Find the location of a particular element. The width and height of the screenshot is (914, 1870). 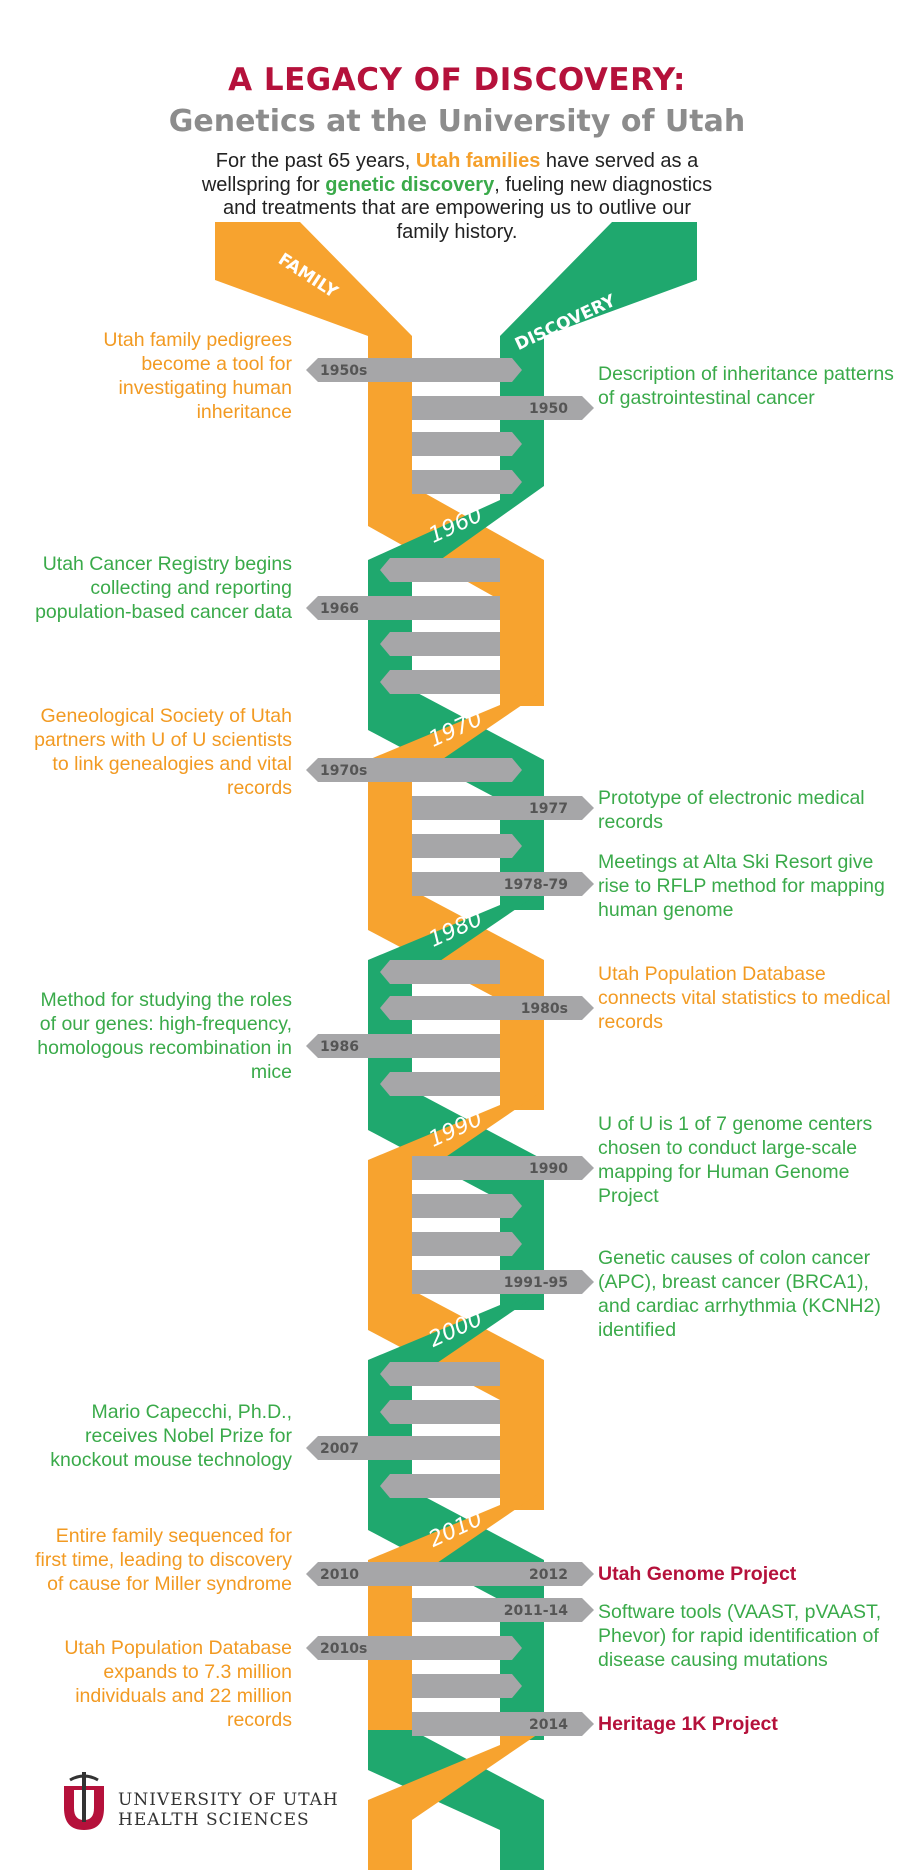

strand-right-seg2 is located at coordinates (522, 633).